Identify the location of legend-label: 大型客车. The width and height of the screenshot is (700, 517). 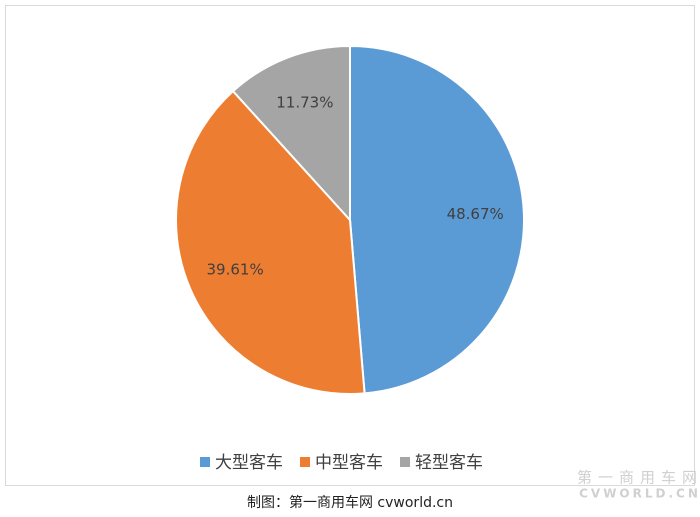
(249, 463).